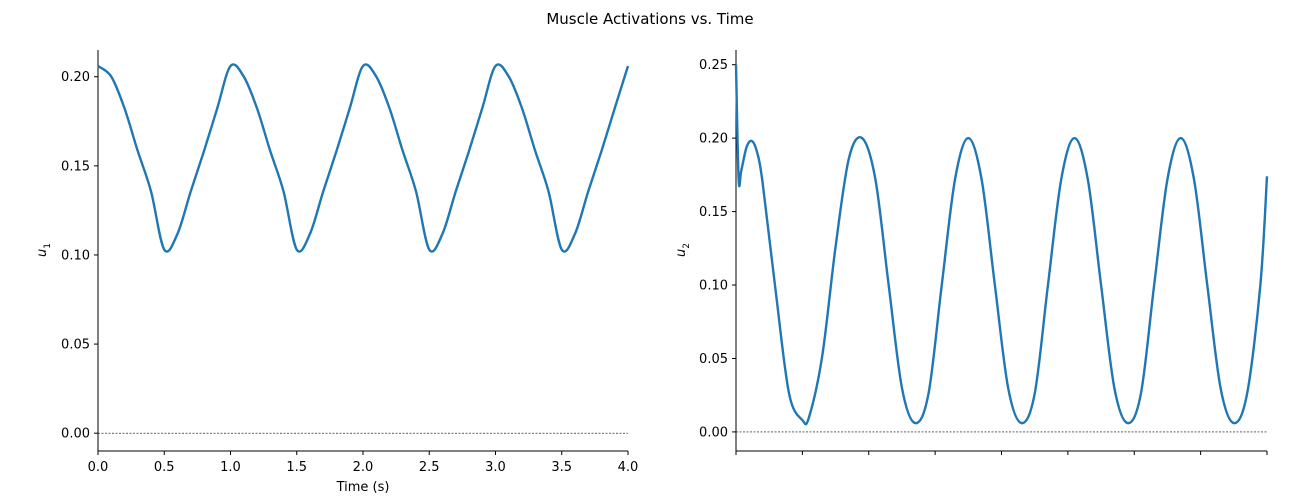 This screenshot has height=500, width=1300. I want to click on x-tick-label: 2.5, so click(429, 467).